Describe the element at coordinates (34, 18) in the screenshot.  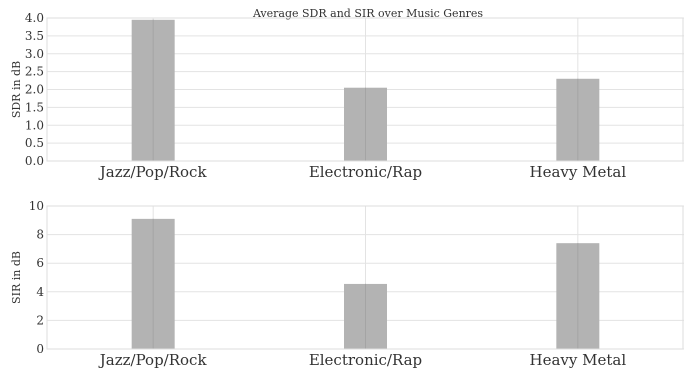
I see `sdr-ytick-label: 4.0` at that location.